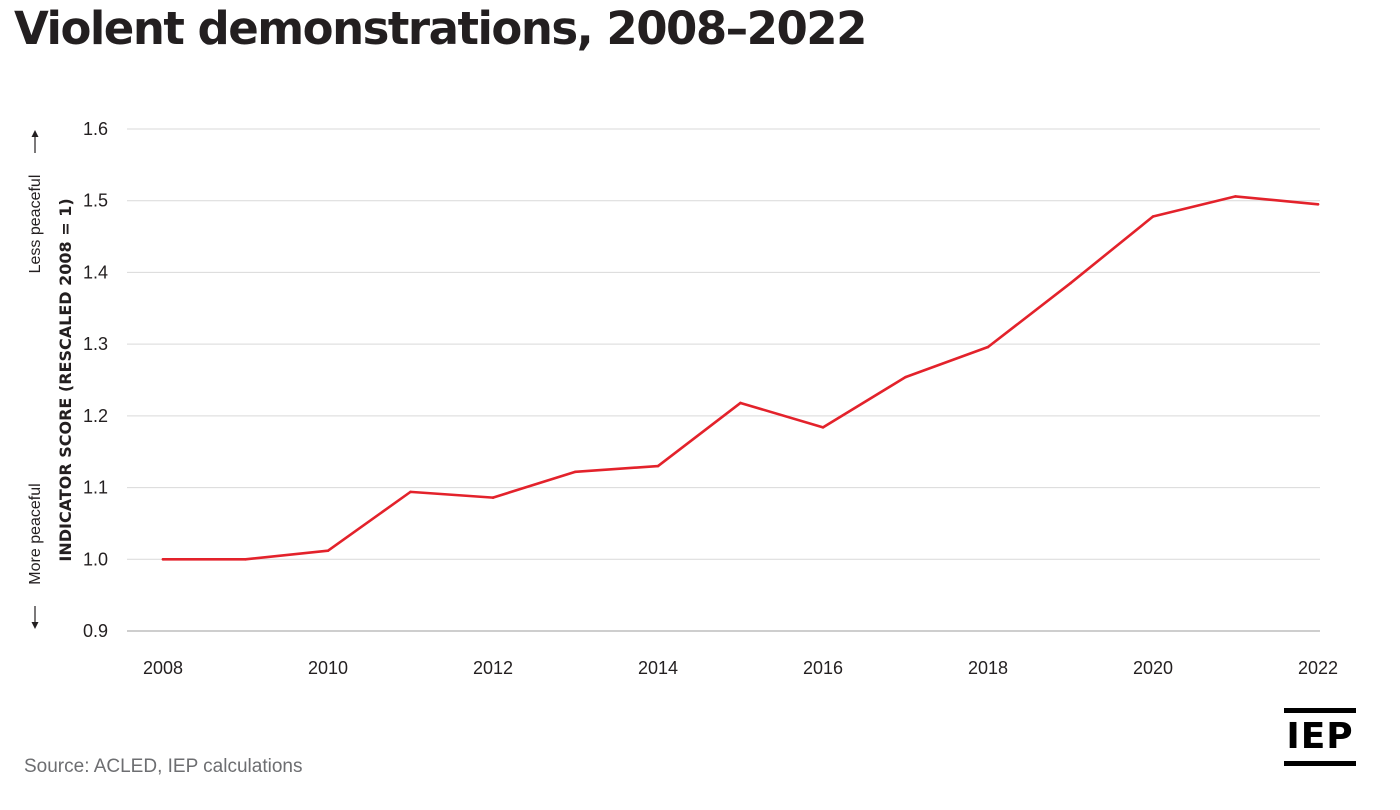  I want to click on x-tick-label: 2010, so click(328, 668).